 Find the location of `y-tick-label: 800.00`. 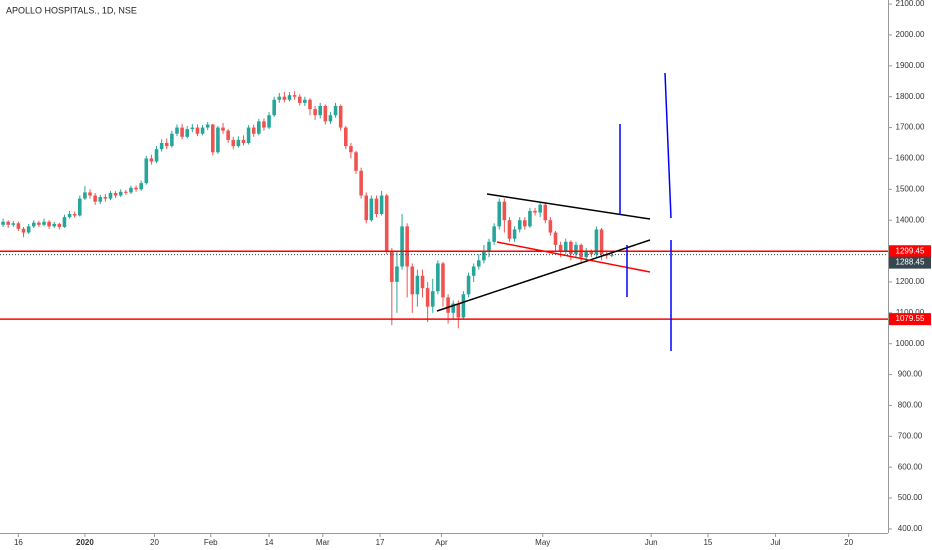

y-tick-label: 800.00 is located at coordinates (910, 405).